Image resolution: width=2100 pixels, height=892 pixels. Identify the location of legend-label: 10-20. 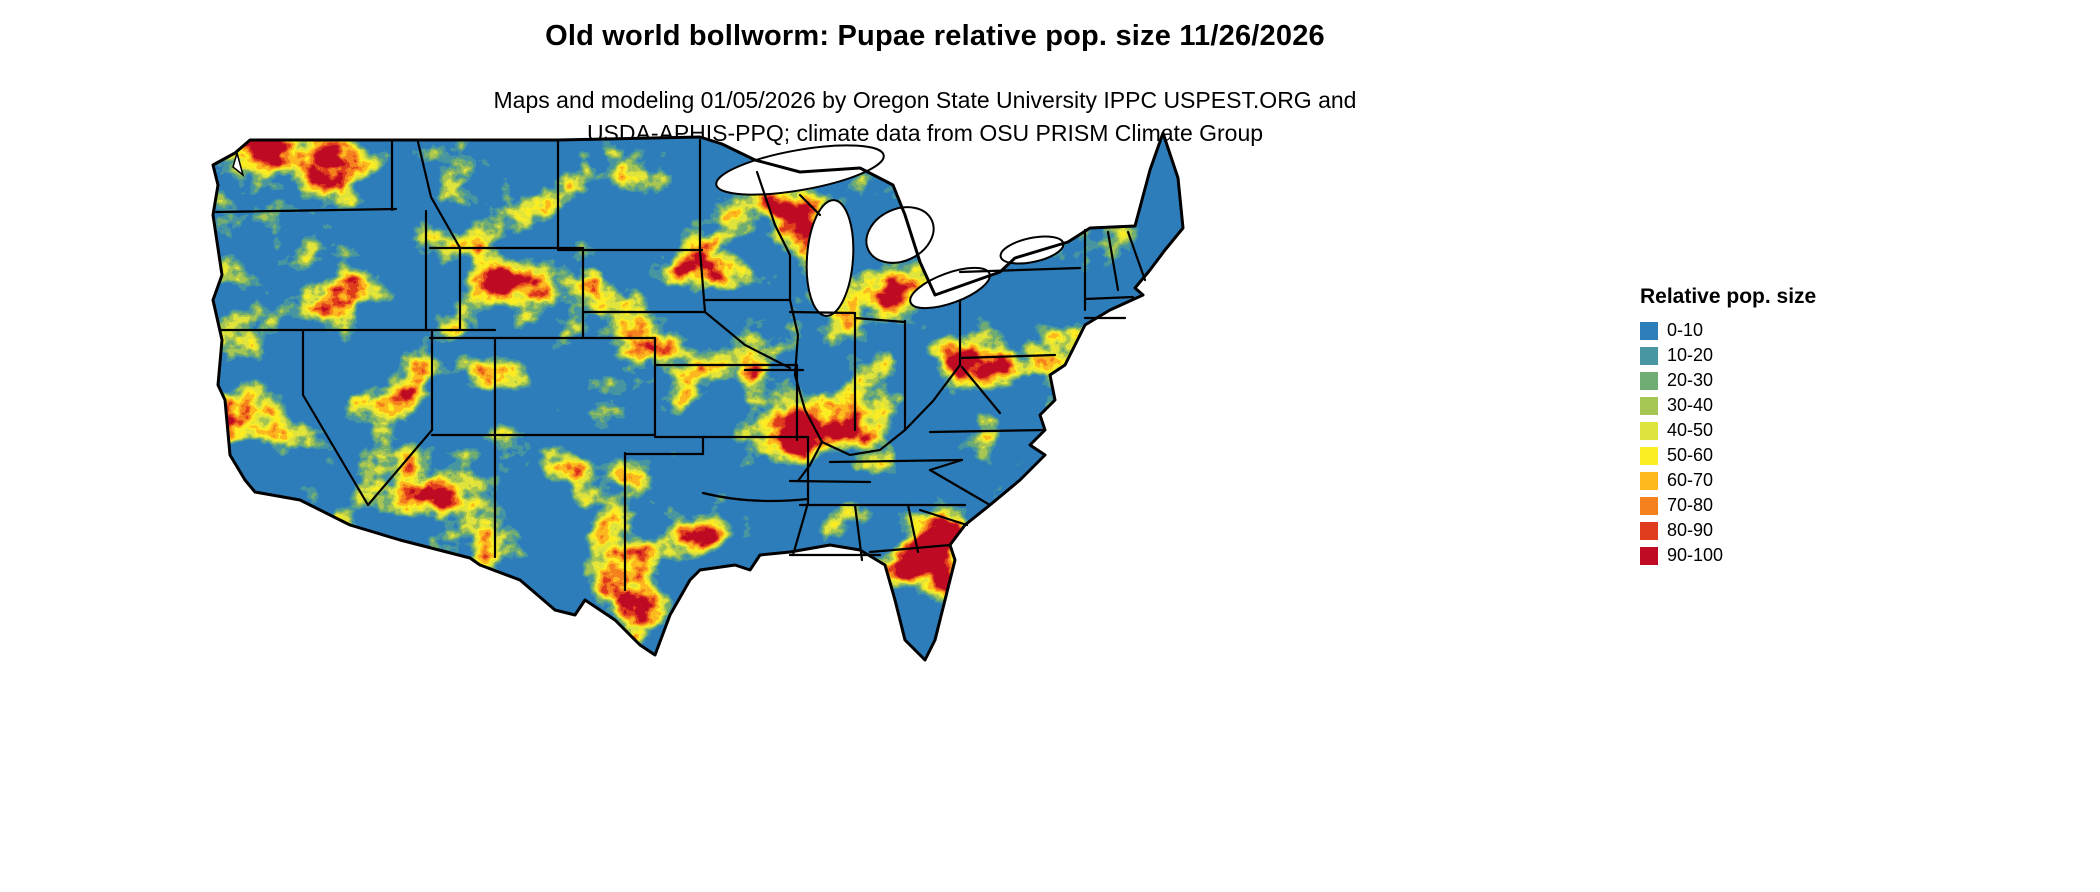
(1690, 355).